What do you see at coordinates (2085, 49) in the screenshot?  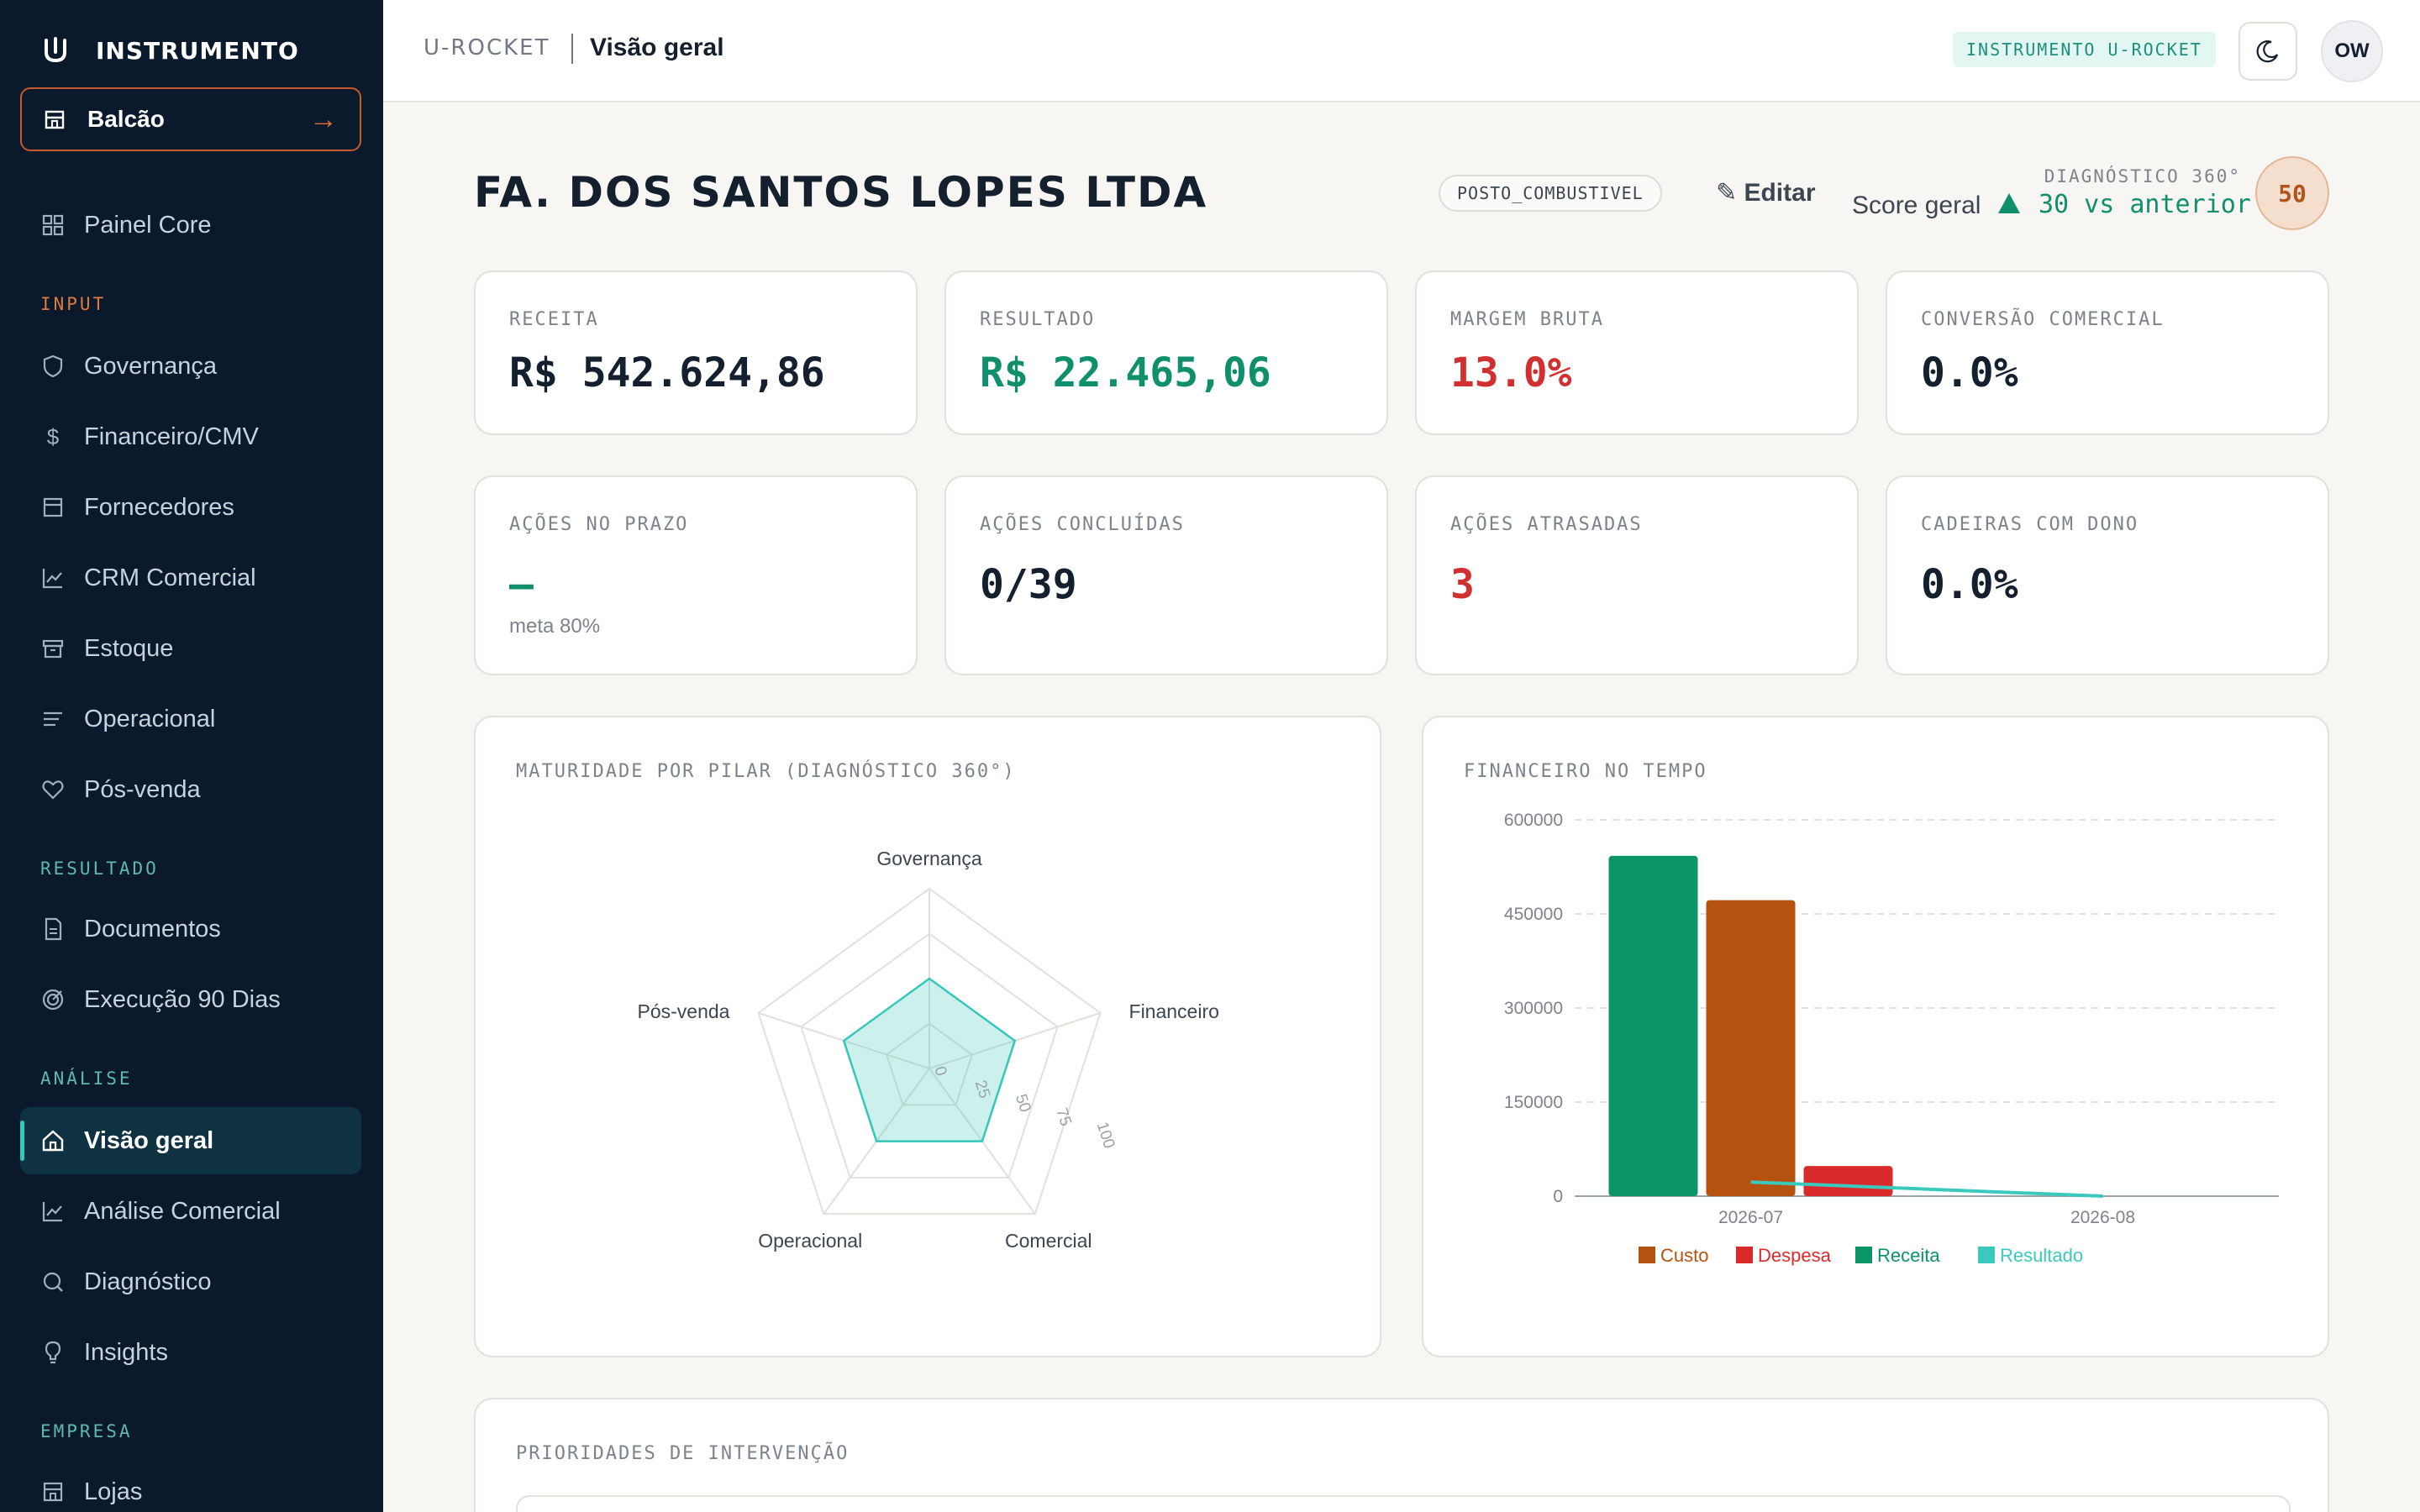 I see `instrument-badge: INSTRUMENTO U-ROCKET` at bounding box center [2085, 49].